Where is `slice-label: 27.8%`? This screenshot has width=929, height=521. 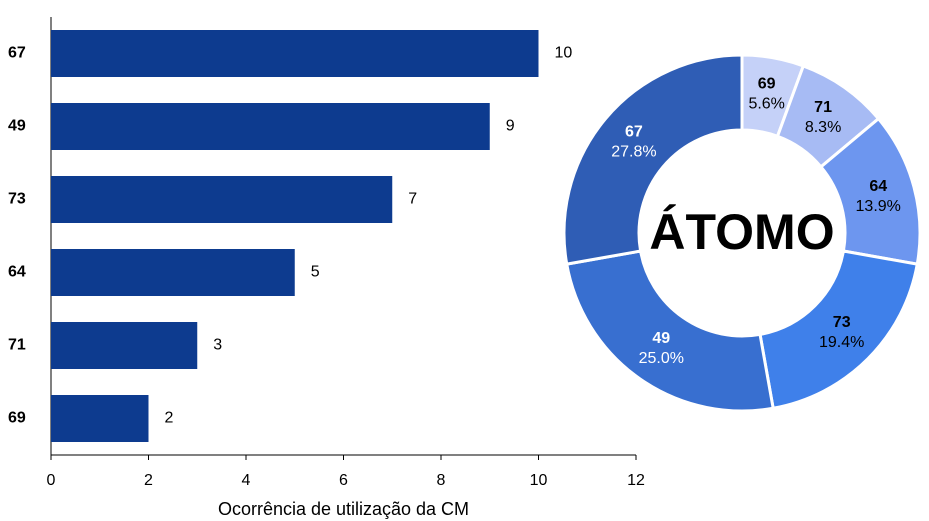
slice-label: 27.8% is located at coordinates (633, 152).